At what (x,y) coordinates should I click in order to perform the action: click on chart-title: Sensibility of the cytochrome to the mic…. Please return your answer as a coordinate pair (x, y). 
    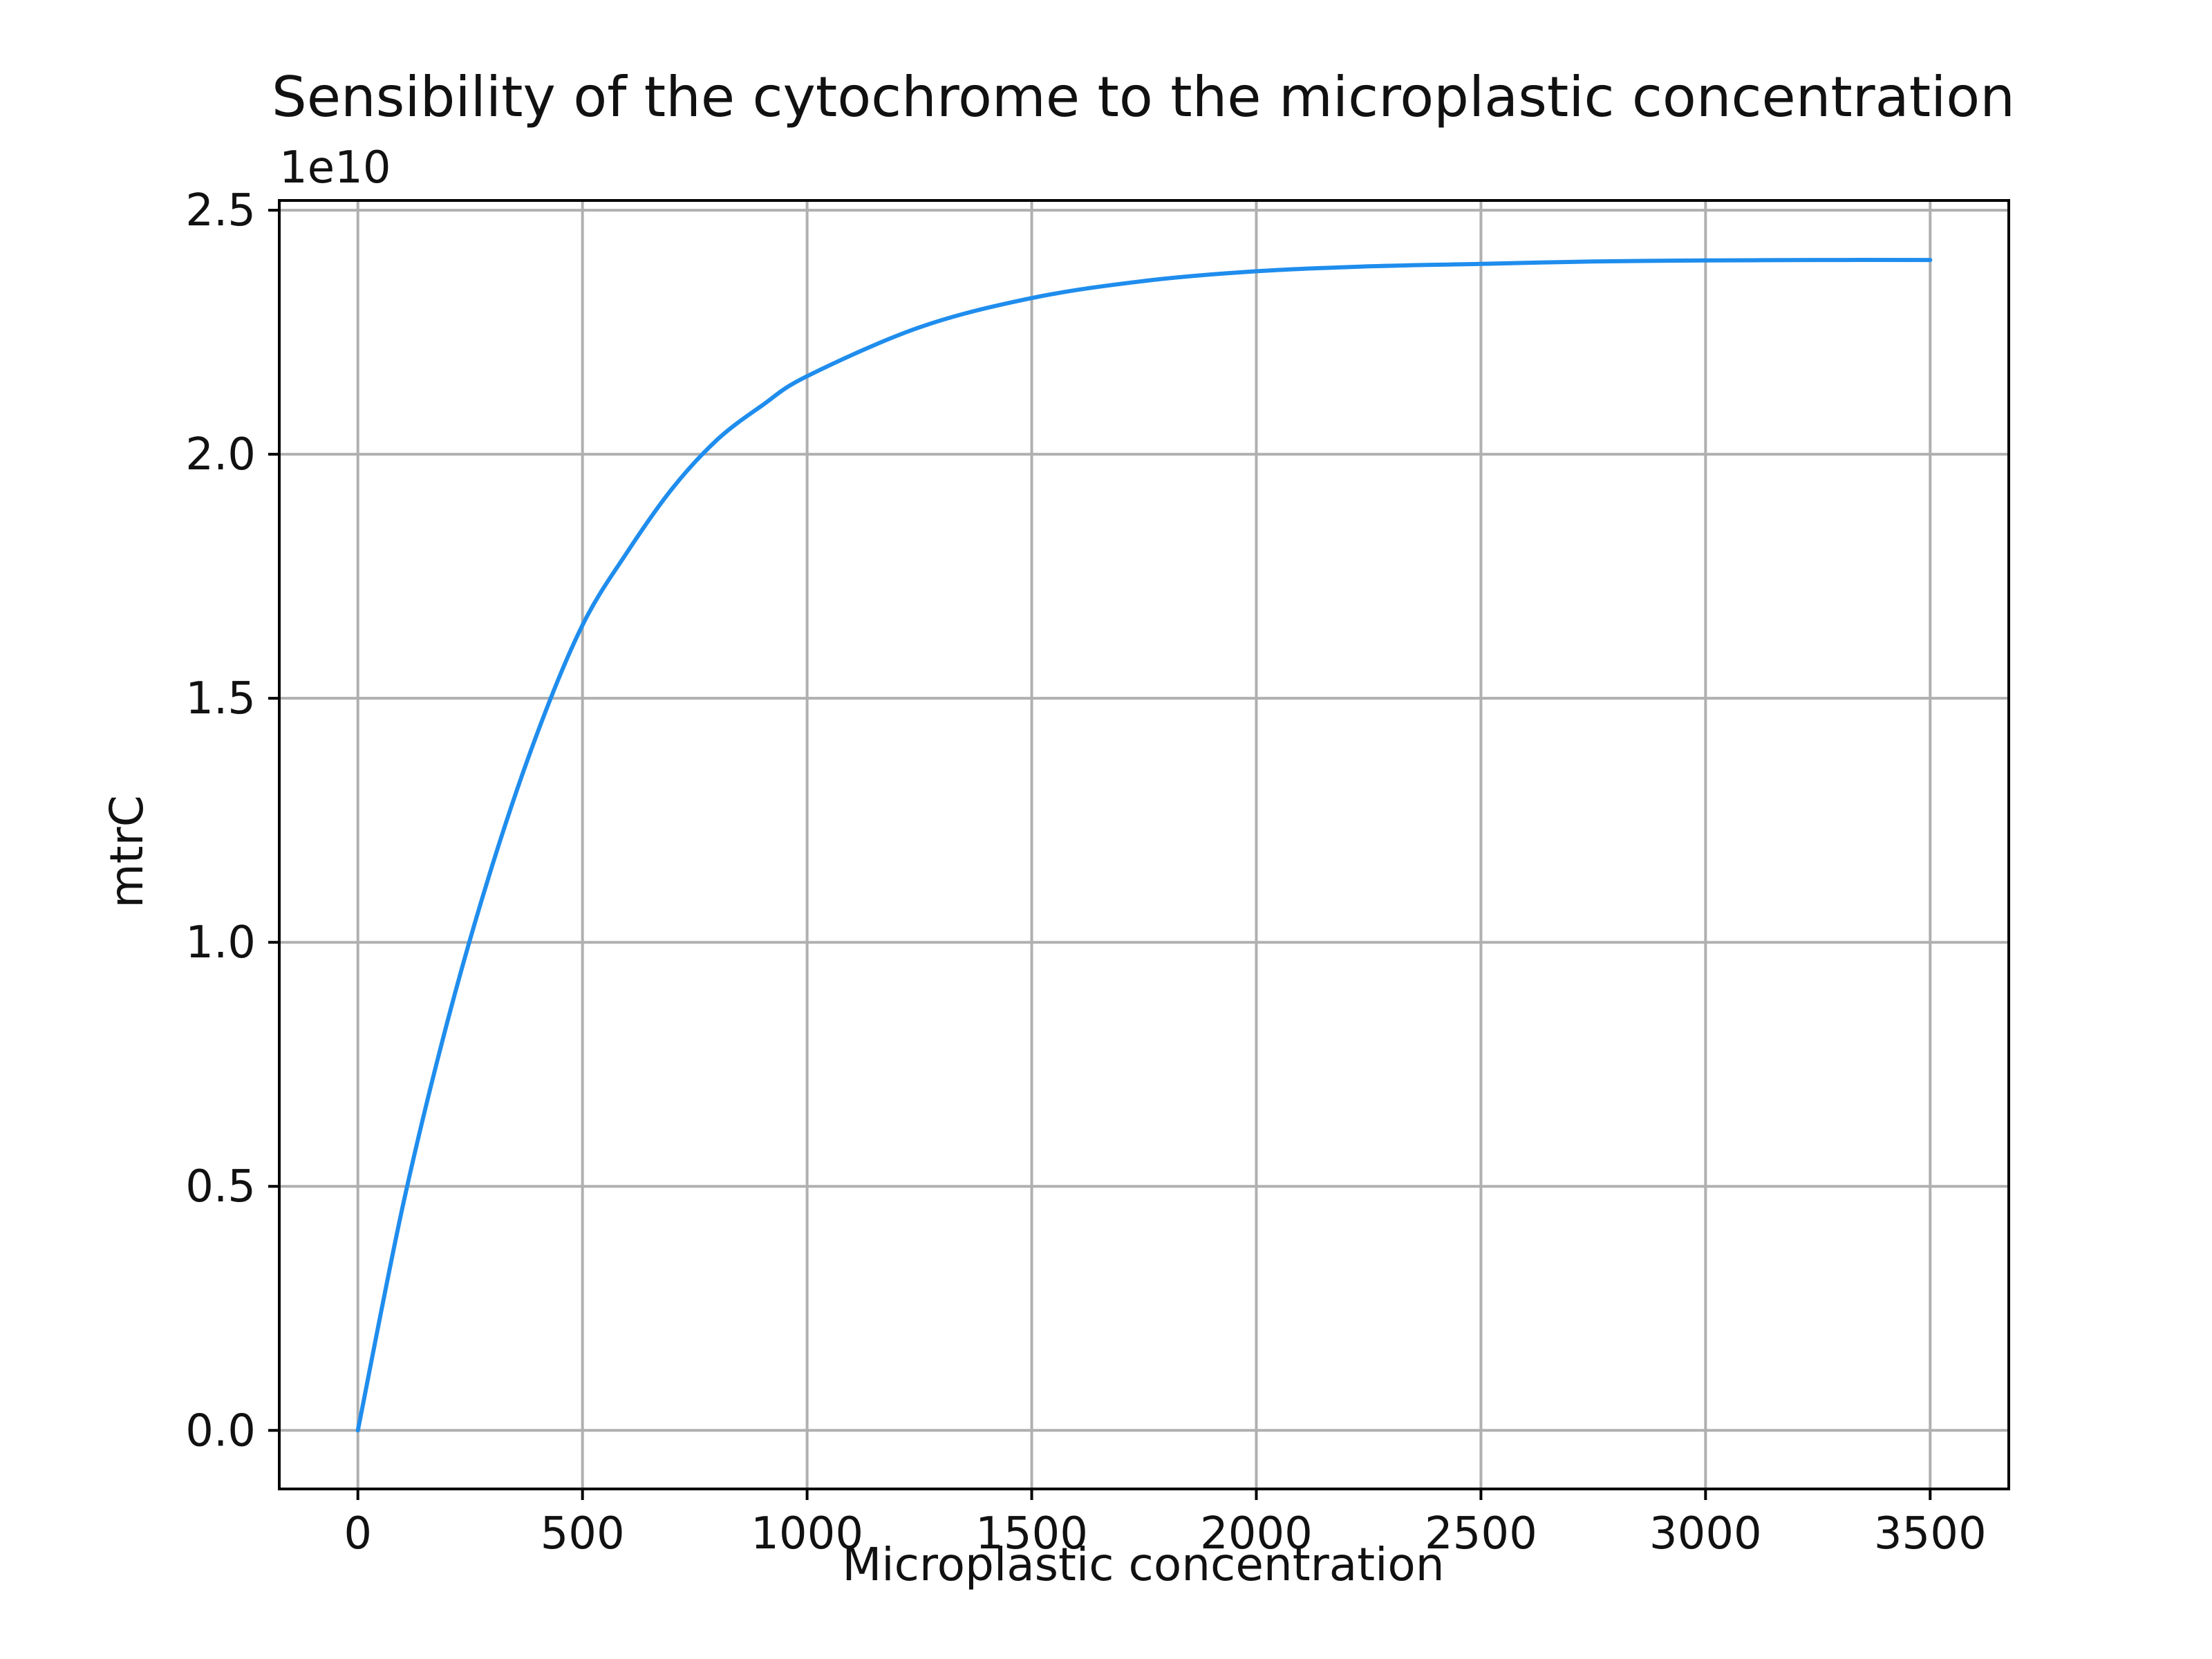
    Looking at the image, I should click on (1143, 97).